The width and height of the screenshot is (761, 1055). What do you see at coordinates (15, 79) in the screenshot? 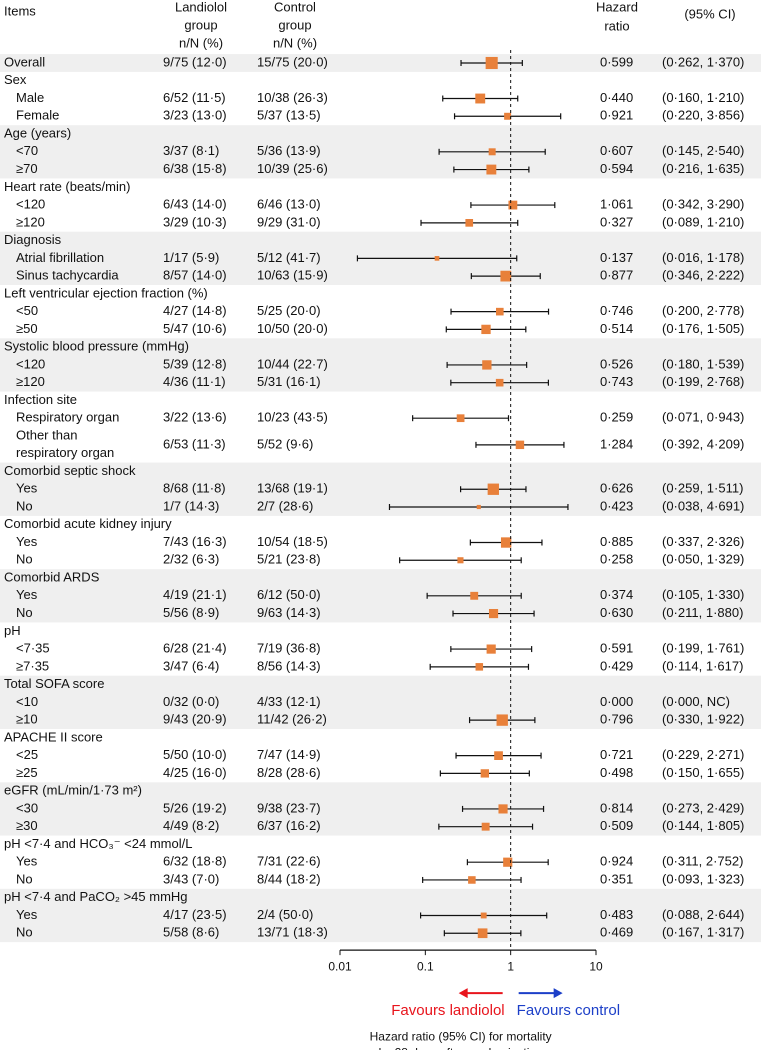
I see `subgroup-label: Sex` at bounding box center [15, 79].